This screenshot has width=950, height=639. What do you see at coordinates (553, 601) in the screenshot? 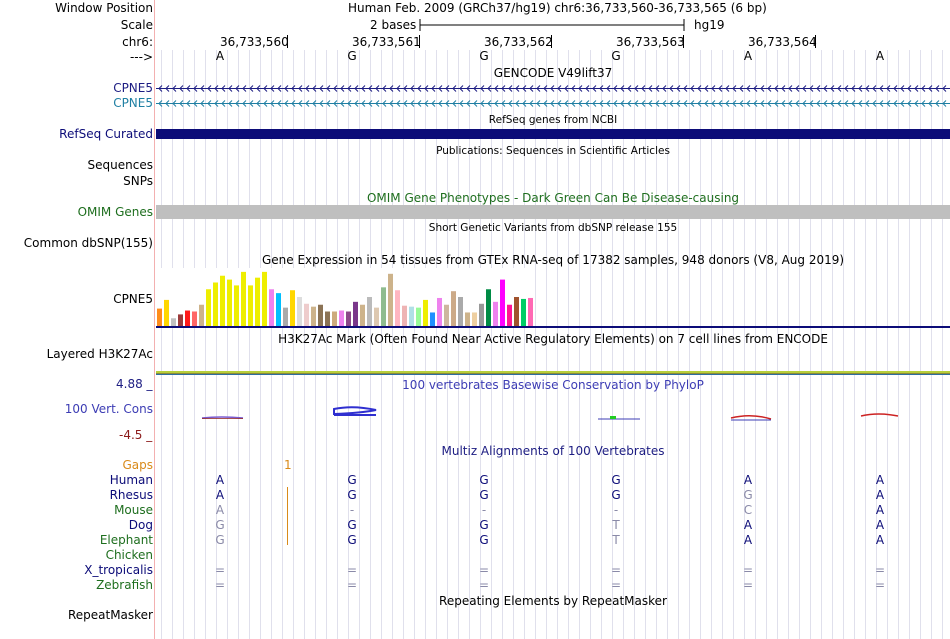
I see `repeatmasker-track-title: Repeating Elements by RepeatMasker` at bounding box center [553, 601].